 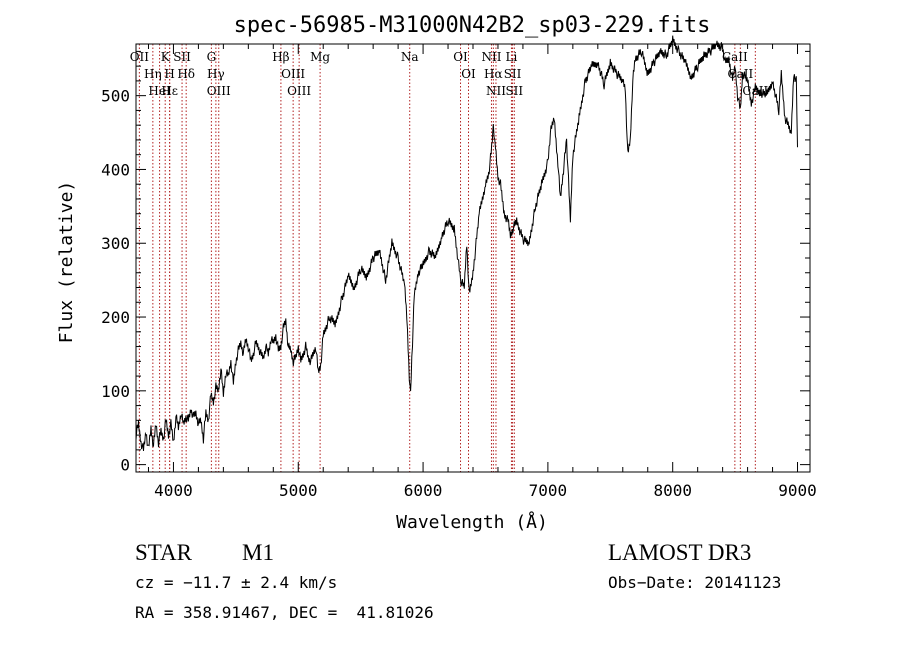 I want to click on x-tick-label-5: 9000, so click(x=797, y=490).